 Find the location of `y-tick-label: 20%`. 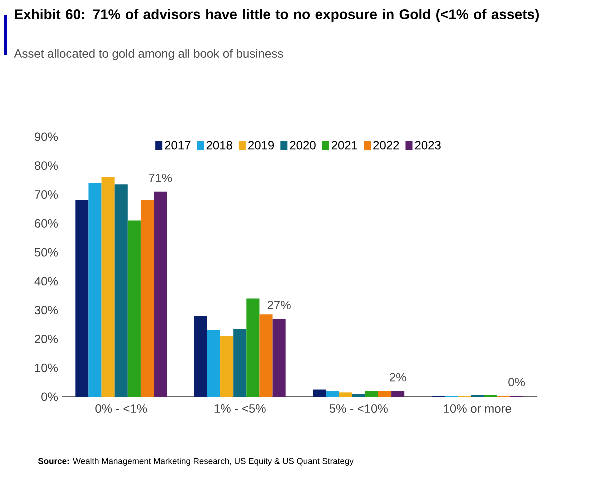

y-tick-label: 20% is located at coordinates (46, 339).